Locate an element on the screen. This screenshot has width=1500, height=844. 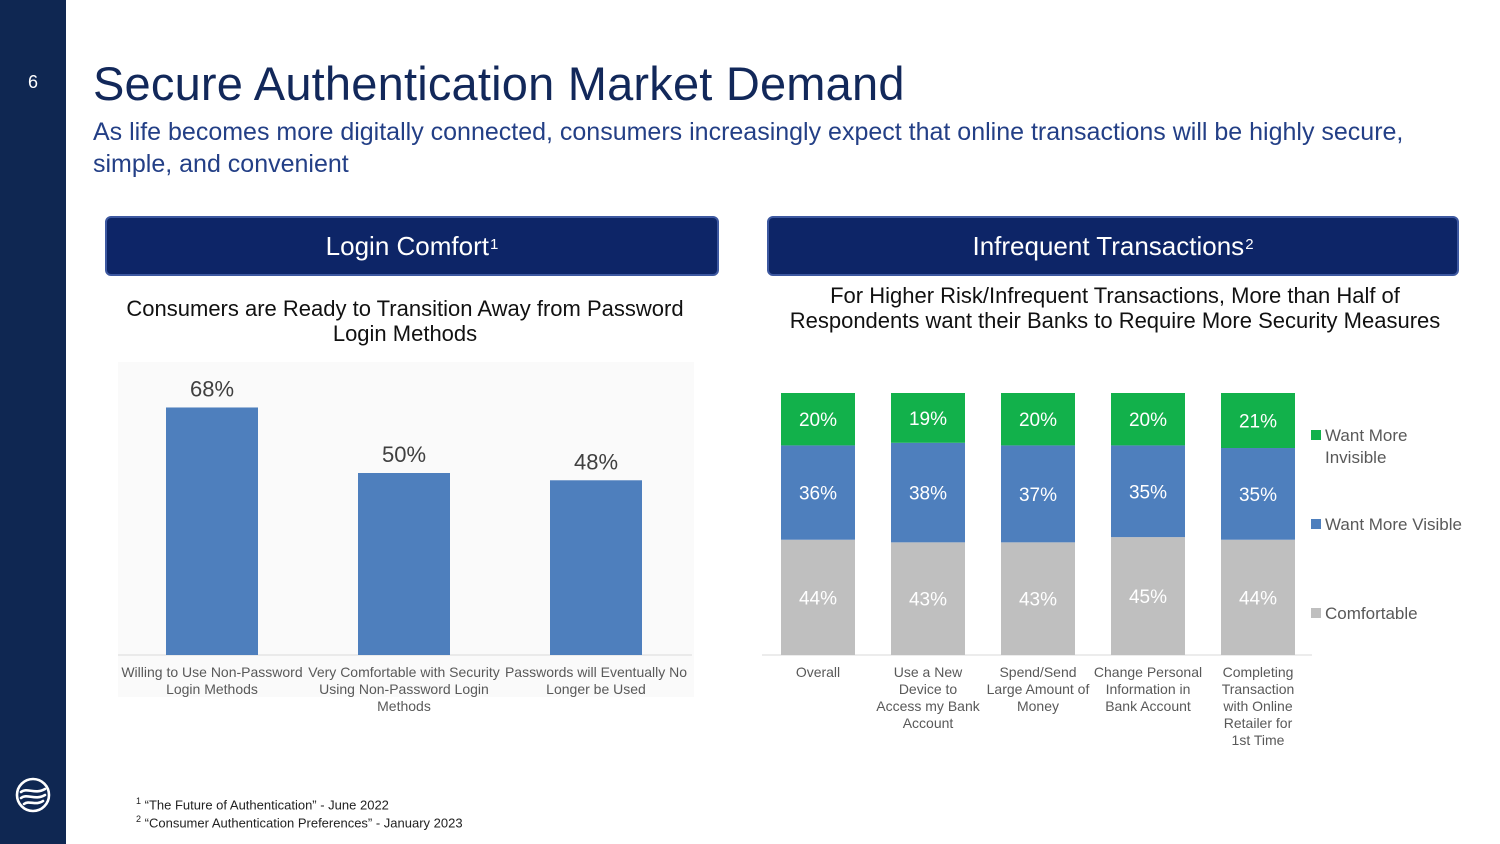
company-logo-icon is located at coordinates (33, 795).